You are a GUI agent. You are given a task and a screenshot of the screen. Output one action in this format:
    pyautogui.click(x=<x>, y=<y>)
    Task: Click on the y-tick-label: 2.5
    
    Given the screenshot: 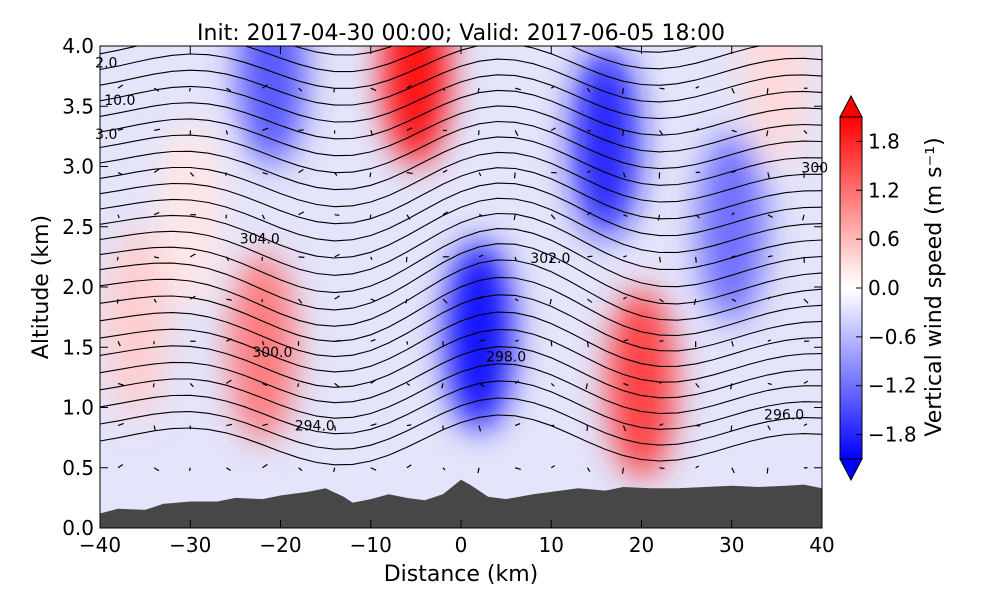 What is the action you would take?
    pyautogui.click(x=78, y=227)
    